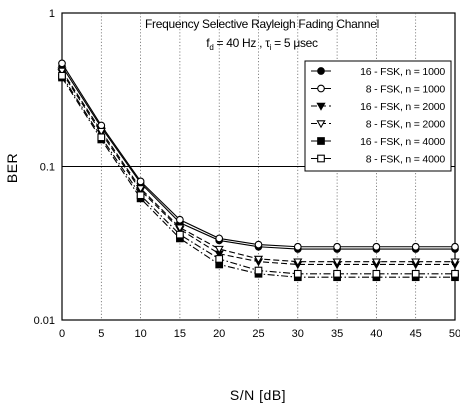 The image size is (460, 408). I want to click on legend-item: 16 - FSK, n = 1000, so click(378, 72).